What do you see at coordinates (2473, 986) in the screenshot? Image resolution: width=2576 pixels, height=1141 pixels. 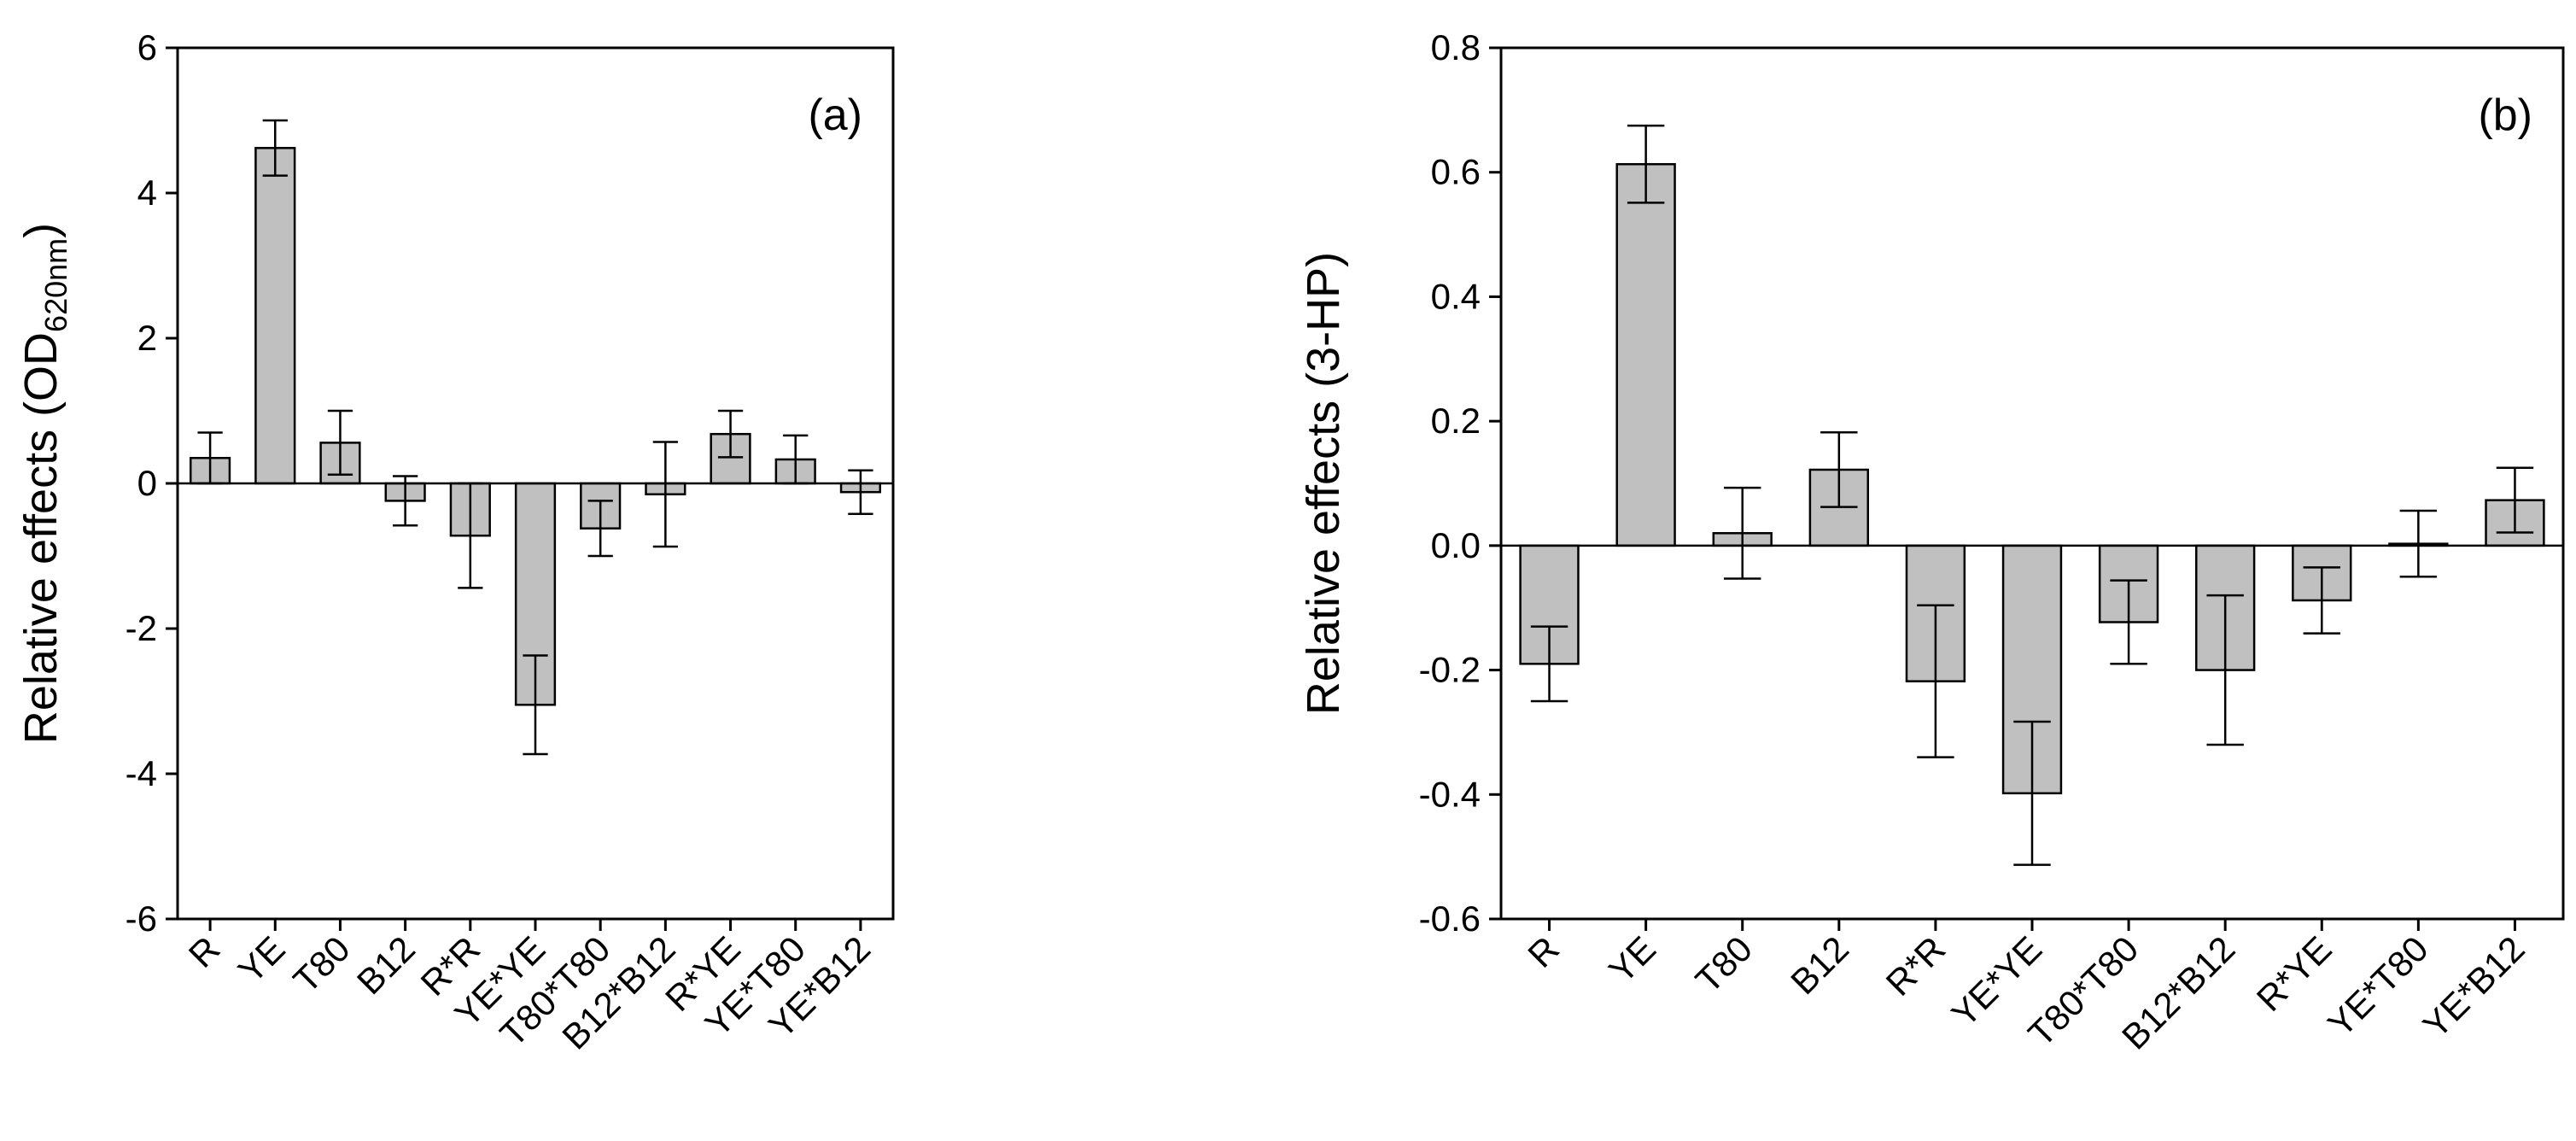 I see `x-category-label: YE*B12` at bounding box center [2473, 986].